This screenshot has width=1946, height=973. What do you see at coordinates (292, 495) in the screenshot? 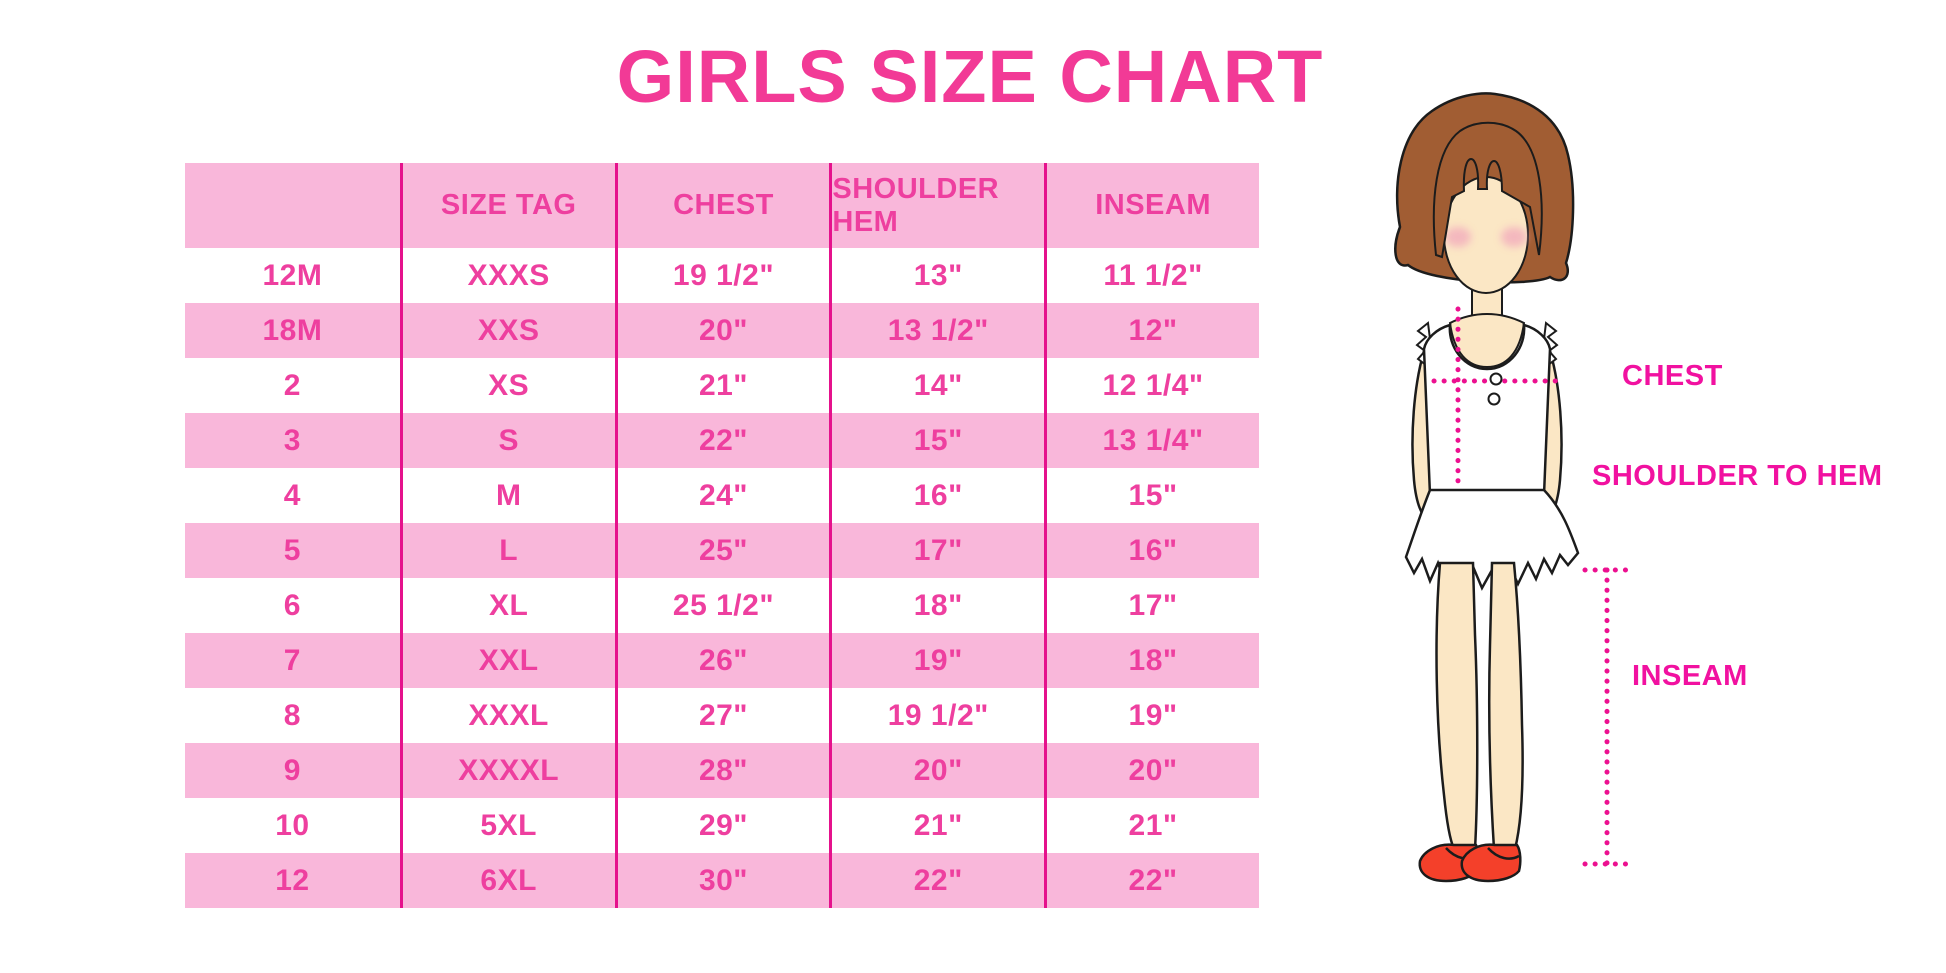
I see `table-cell: 4` at bounding box center [292, 495].